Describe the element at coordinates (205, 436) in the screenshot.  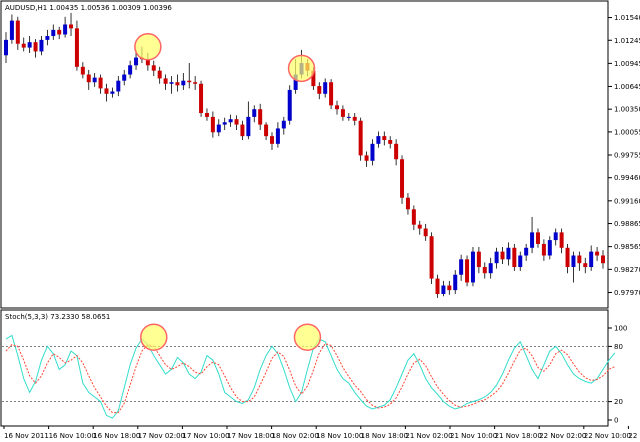
I see `x-tick-label: 17 Nov 10:00` at that location.